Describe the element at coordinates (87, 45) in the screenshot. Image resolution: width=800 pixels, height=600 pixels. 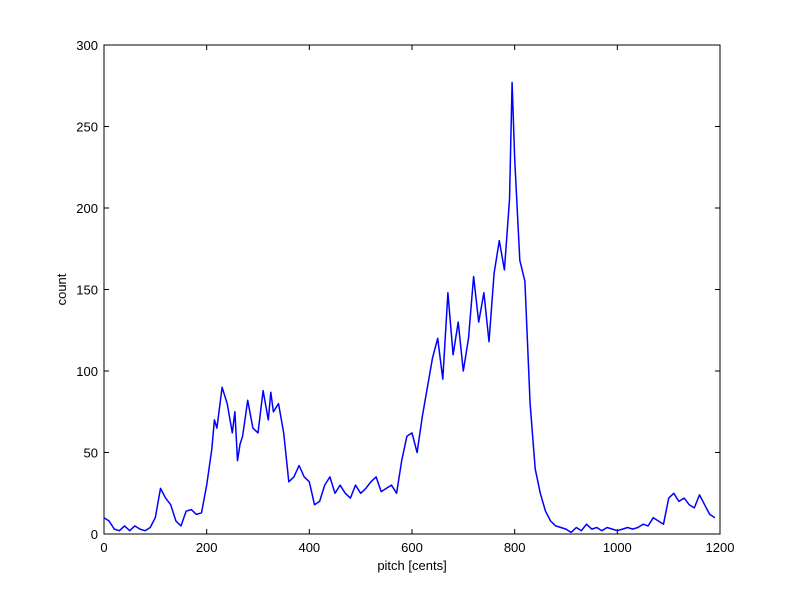
I see `y-tick-label: 300` at that location.